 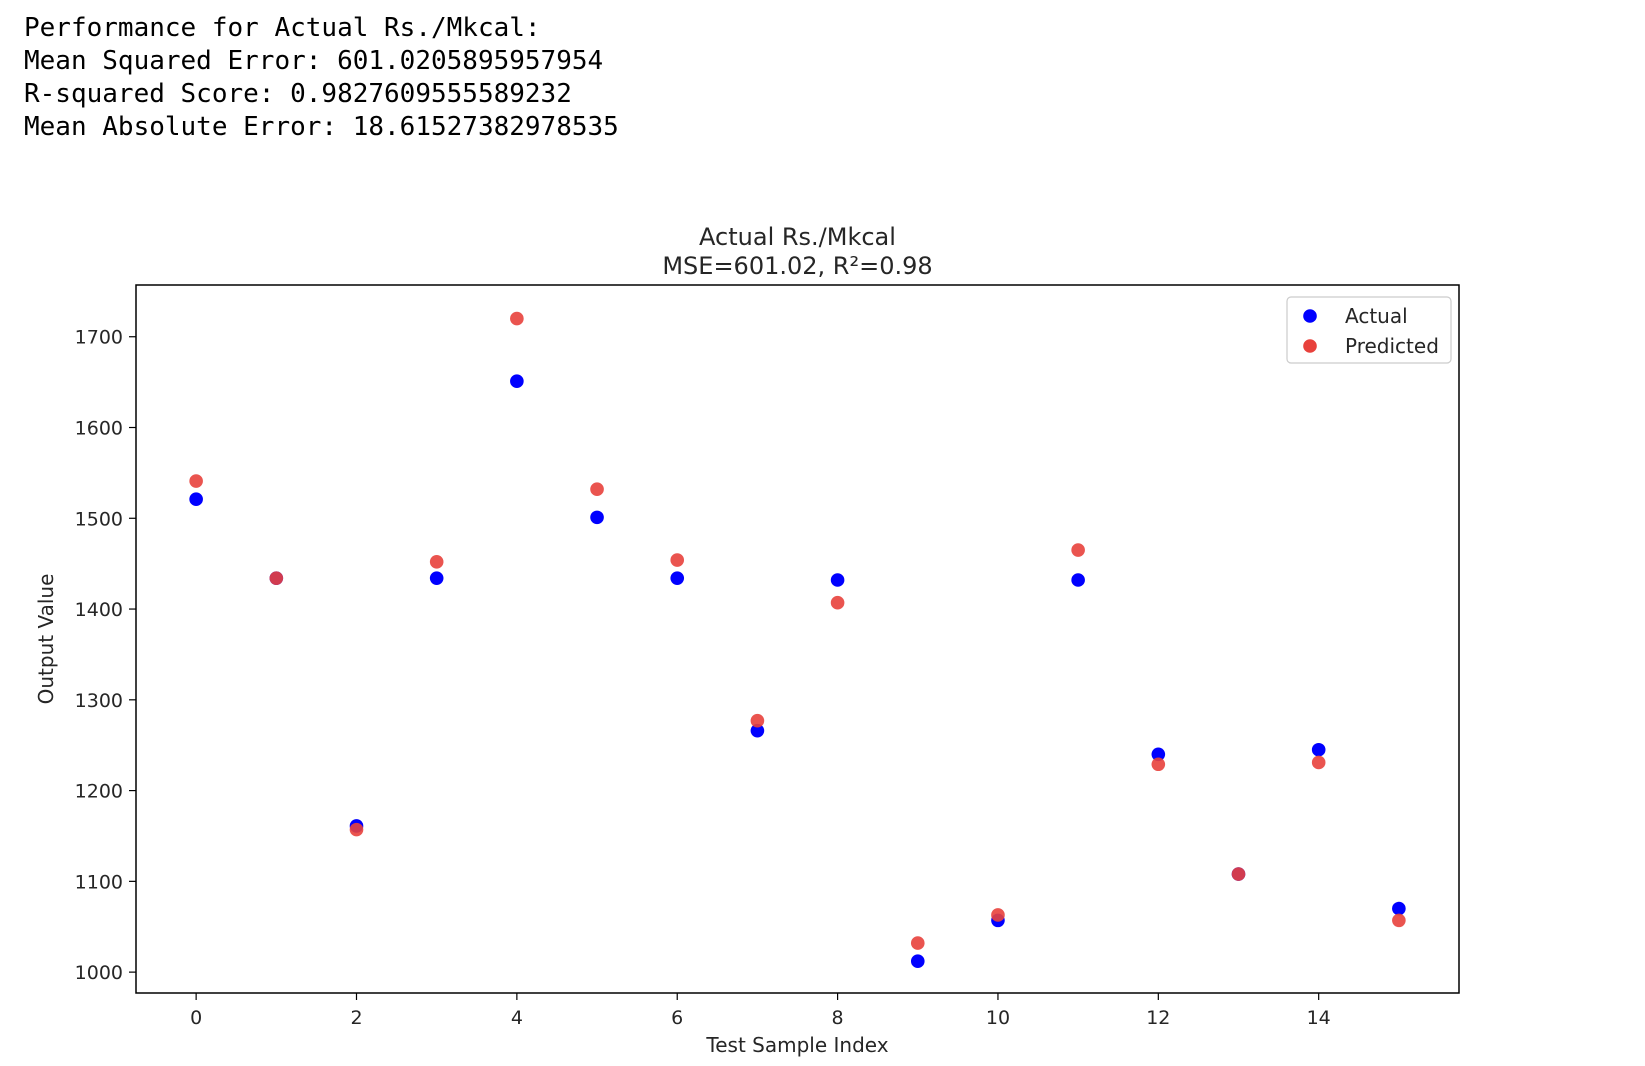 What do you see at coordinates (298, 94) in the screenshot?
I see `console-line-r2: R-squared Score: 0.9827609555589232` at bounding box center [298, 94].